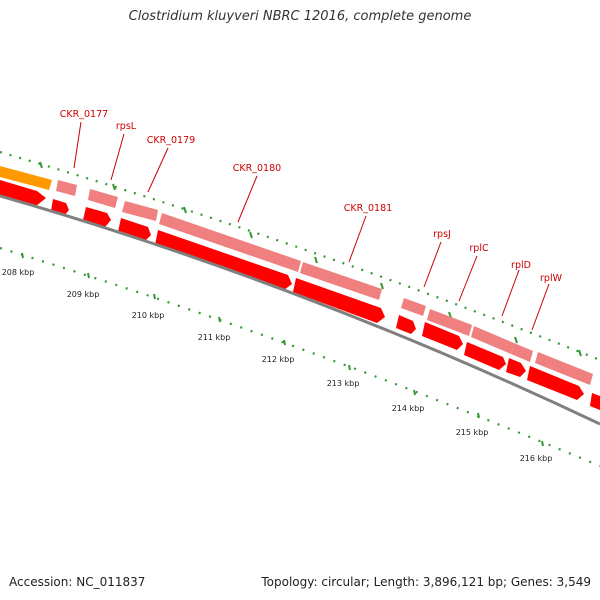  What do you see at coordinates (521, 265) in the screenshot?
I see `gene-label-rpld: rplD` at bounding box center [521, 265].